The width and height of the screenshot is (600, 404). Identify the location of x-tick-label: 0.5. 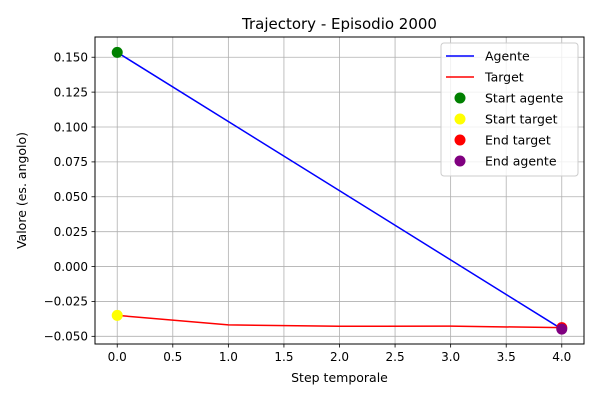
(172, 357).